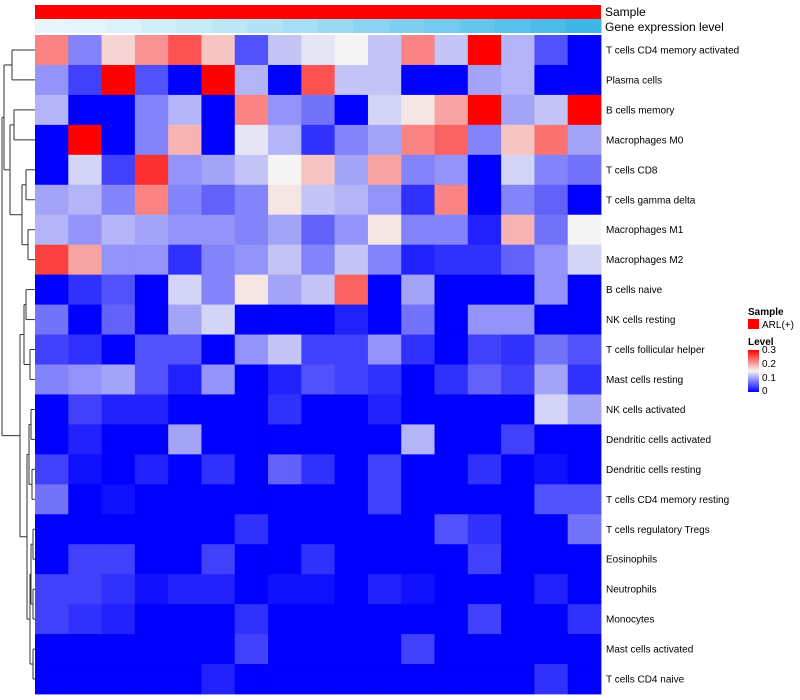  I want to click on row-label: B cells memory, so click(640, 110).